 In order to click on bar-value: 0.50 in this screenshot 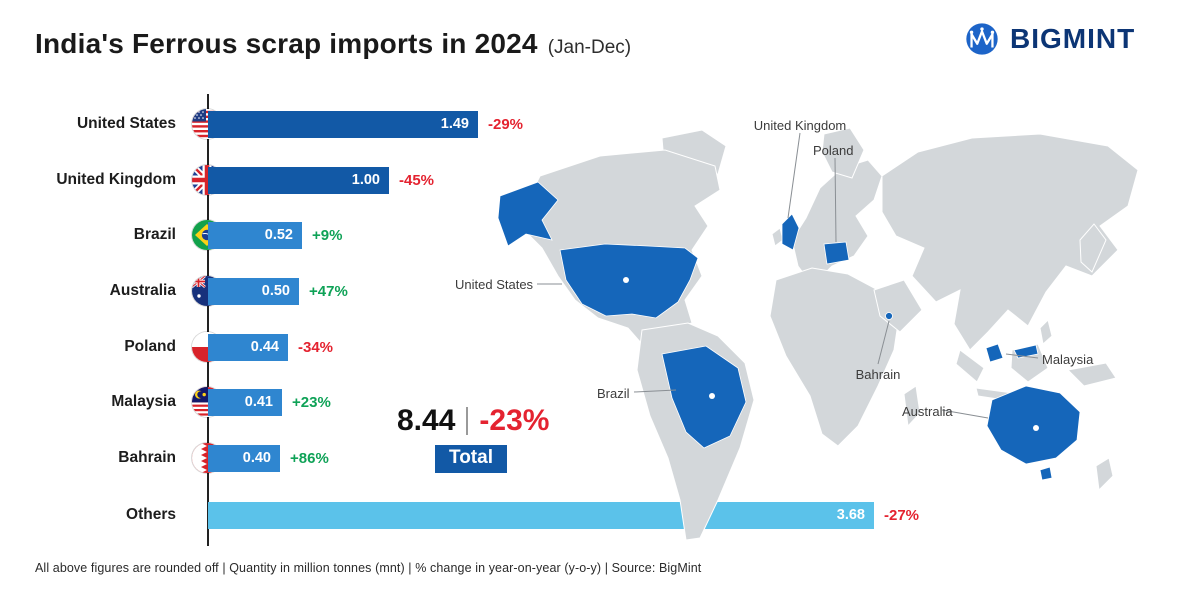, I will do `click(275, 291)`.